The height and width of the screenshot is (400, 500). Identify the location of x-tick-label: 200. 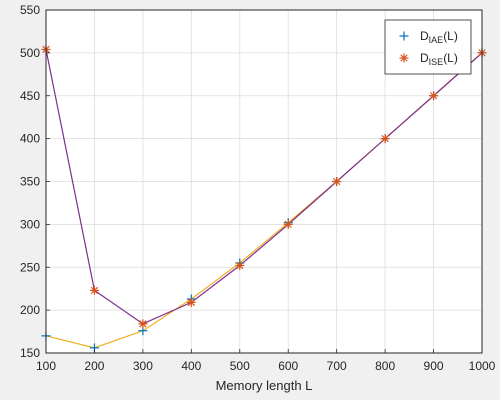
(94, 366).